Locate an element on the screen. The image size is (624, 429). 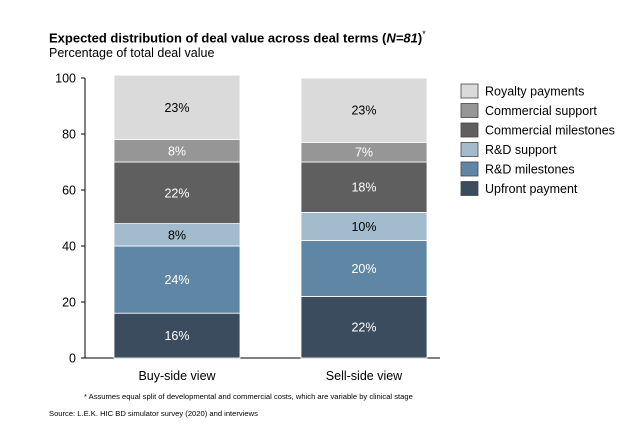
bar-label-0-0: 16% is located at coordinates (176, 336).